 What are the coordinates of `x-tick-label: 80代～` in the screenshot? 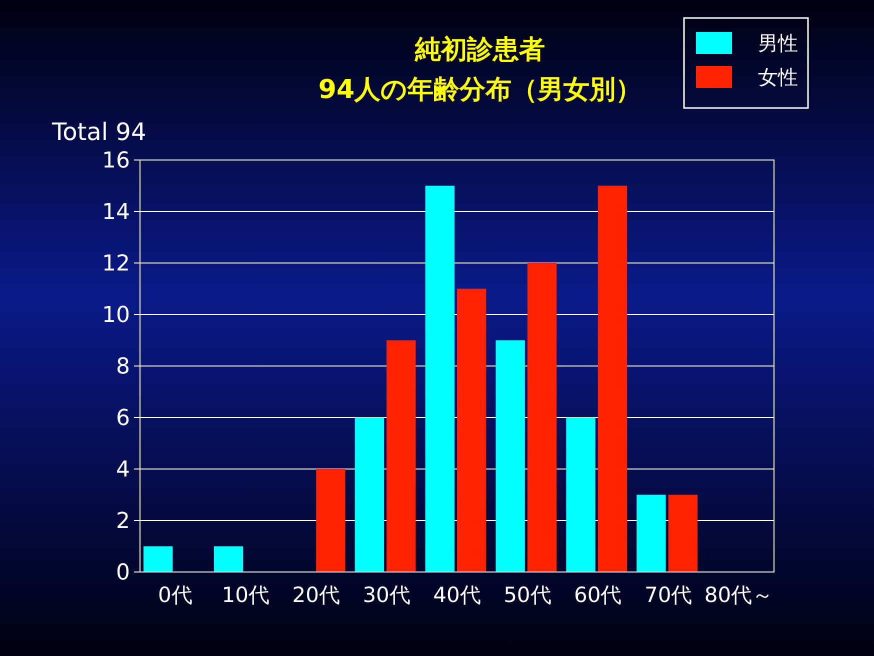 It's located at (739, 595).